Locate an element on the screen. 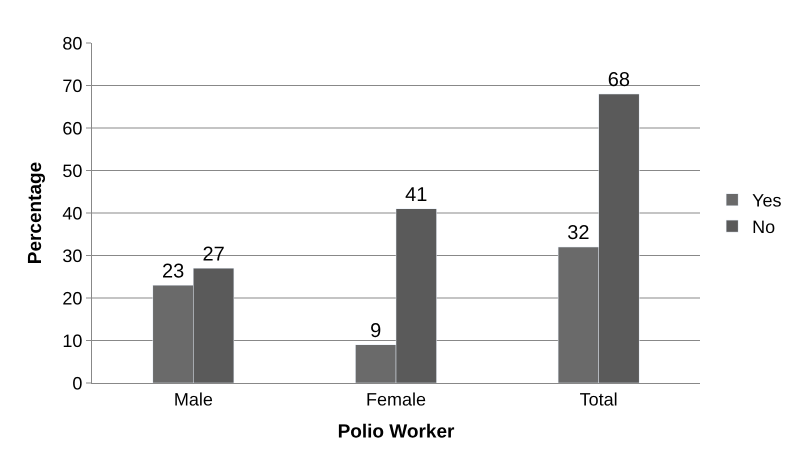 The image size is (799, 468). x-tick-label: Male is located at coordinates (193, 400).